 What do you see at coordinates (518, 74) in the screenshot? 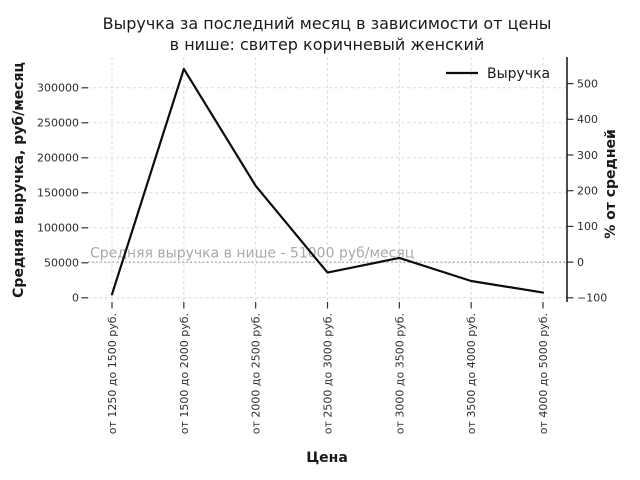
I see `legend-entry-revenue: Выручка` at bounding box center [518, 74].